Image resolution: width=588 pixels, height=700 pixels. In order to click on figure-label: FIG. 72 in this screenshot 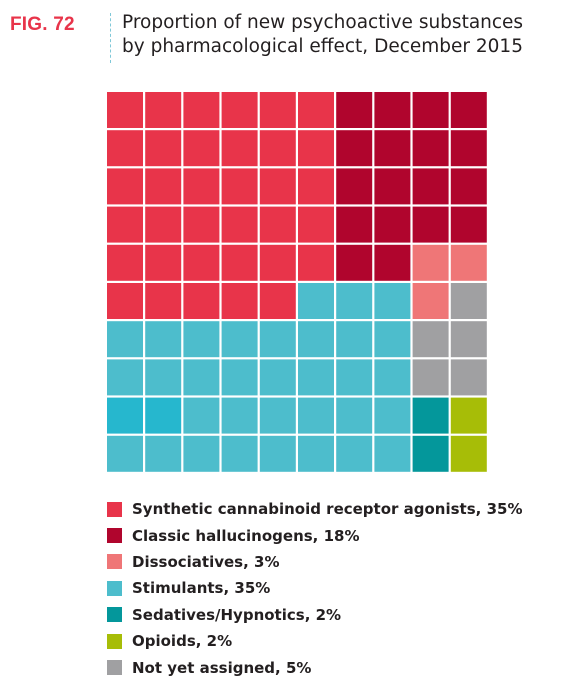, I will do `click(42, 24)`.